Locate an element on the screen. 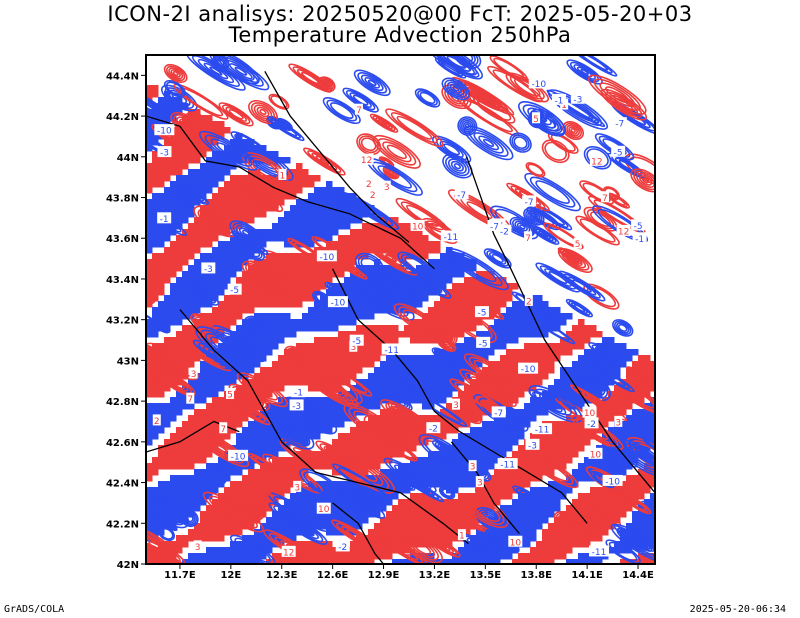 Image resolution: width=800 pixels, height=618 pixels. footer-timestamp: 2025-05-20-06:34 is located at coordinates (737, 609).